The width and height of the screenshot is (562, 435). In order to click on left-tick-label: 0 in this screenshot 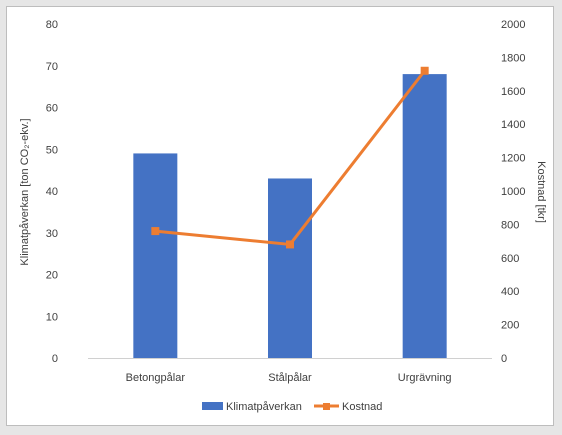, I will do `click(55, 359)`.